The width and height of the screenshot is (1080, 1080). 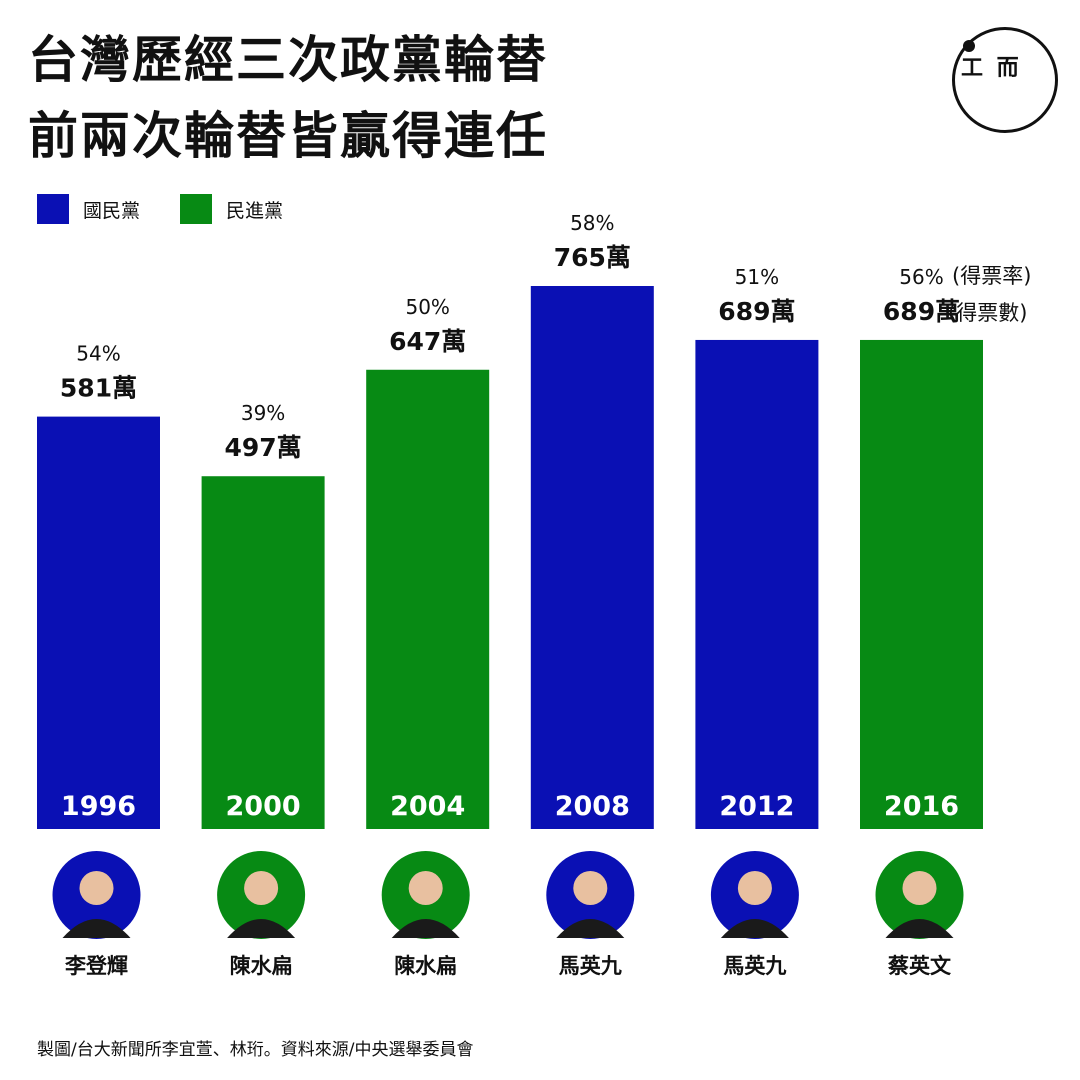 What do you see at coordinates (196, 209) in the screenshot?
I see `legend-swatch-dpp` at bounding box center [196, 209].